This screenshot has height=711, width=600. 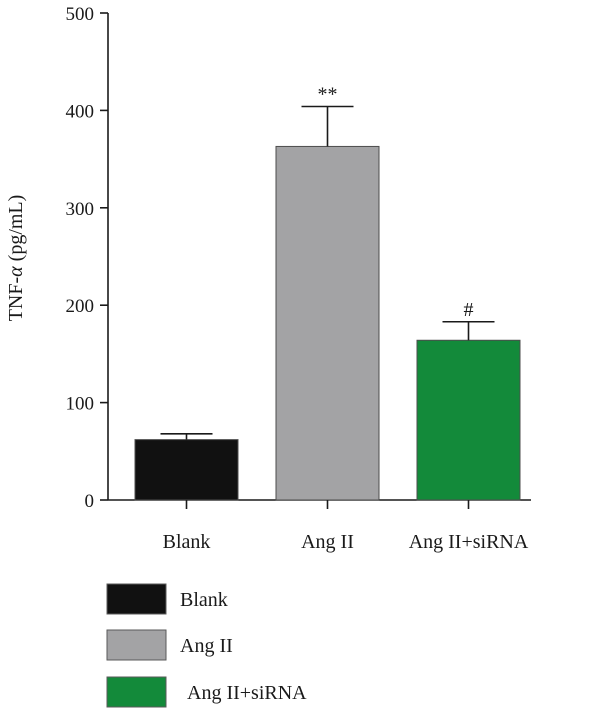 What do you see at coordinates (346, 526) in the screenshot?
I see `x-ticks: Blank Ang II Ang II+siRNA` at bounding box center [346, 526].